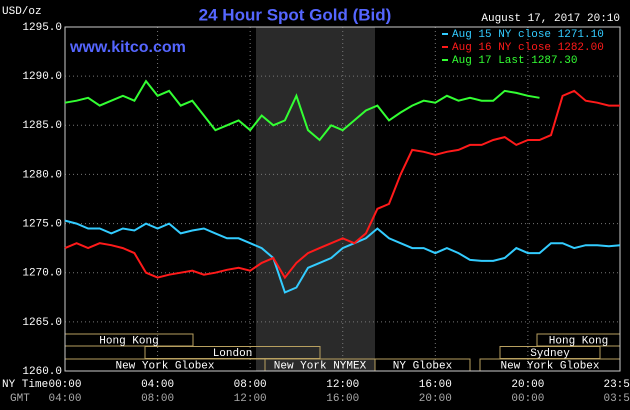  What do you see at coordinates (514, 61) in the screenshot?
I see `legend-label: Aug 17 Last 1287.30` at bounding box center [514, 61].